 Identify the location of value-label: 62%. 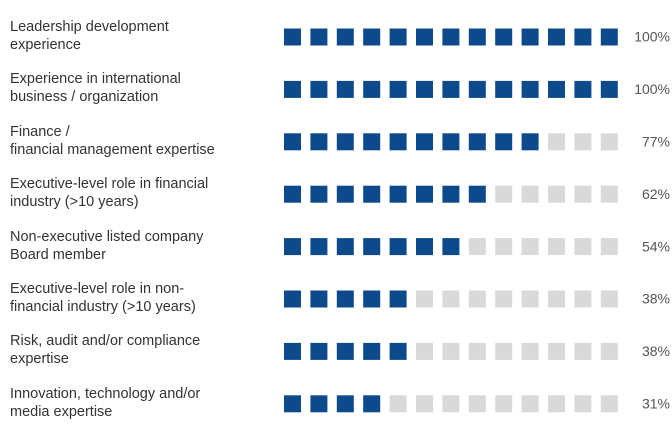
(656, 194).